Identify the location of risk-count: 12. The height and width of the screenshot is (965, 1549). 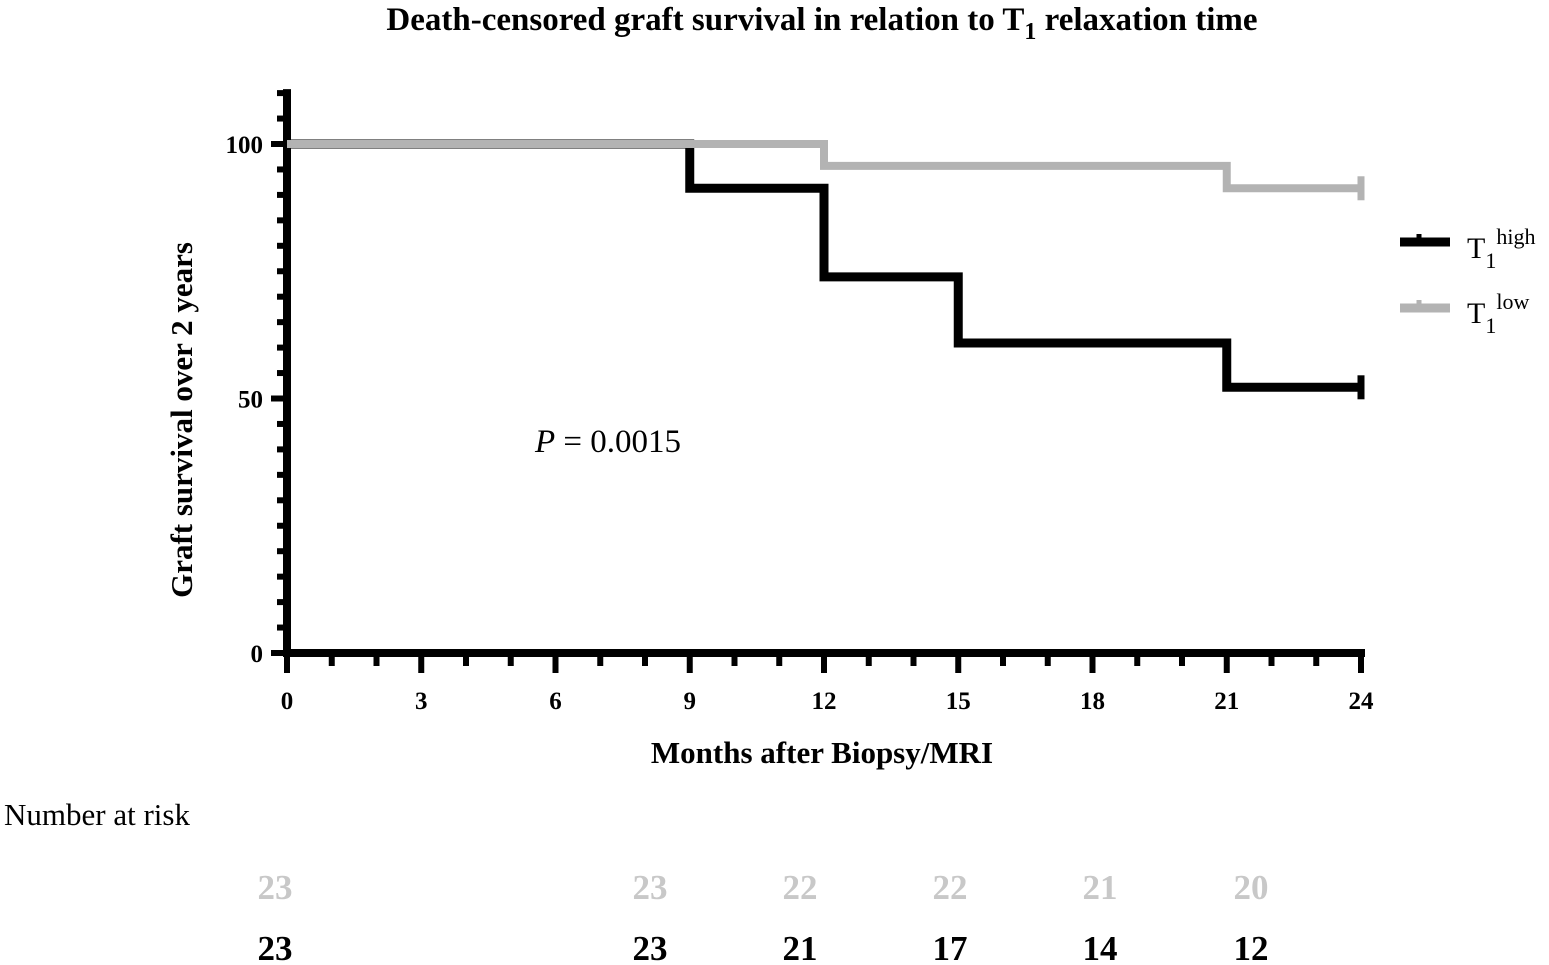
(1251, 947).